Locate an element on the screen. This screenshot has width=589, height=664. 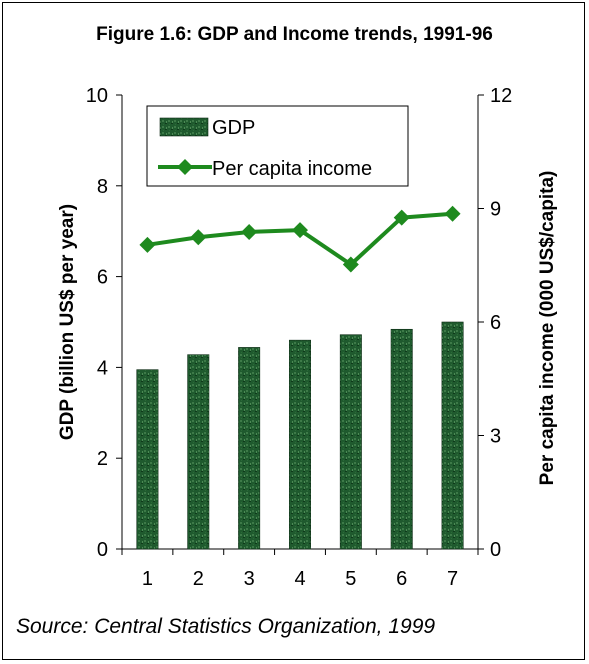
x-tick-label: 2 is located at coordinates (198, 579).